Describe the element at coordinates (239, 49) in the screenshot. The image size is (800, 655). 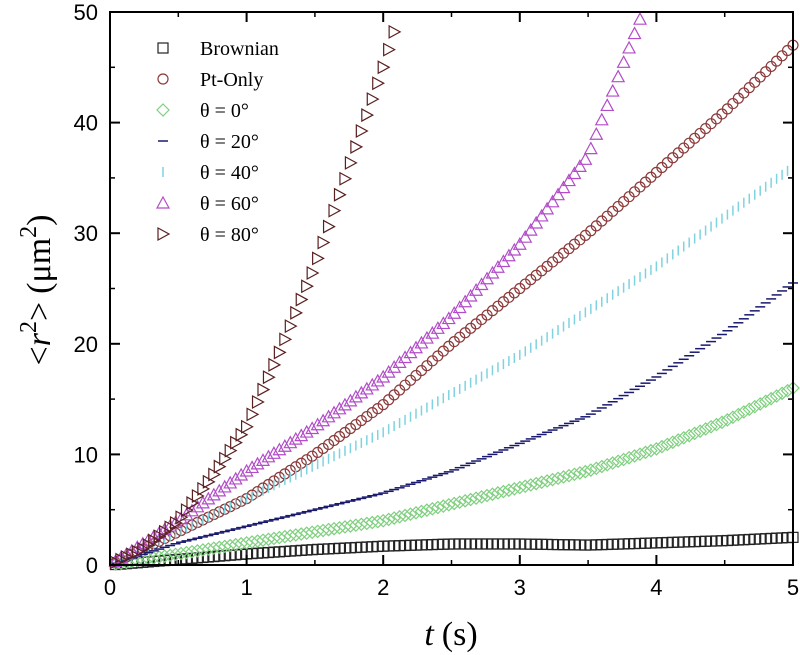
I see `legend-label: Brownian` at that location.